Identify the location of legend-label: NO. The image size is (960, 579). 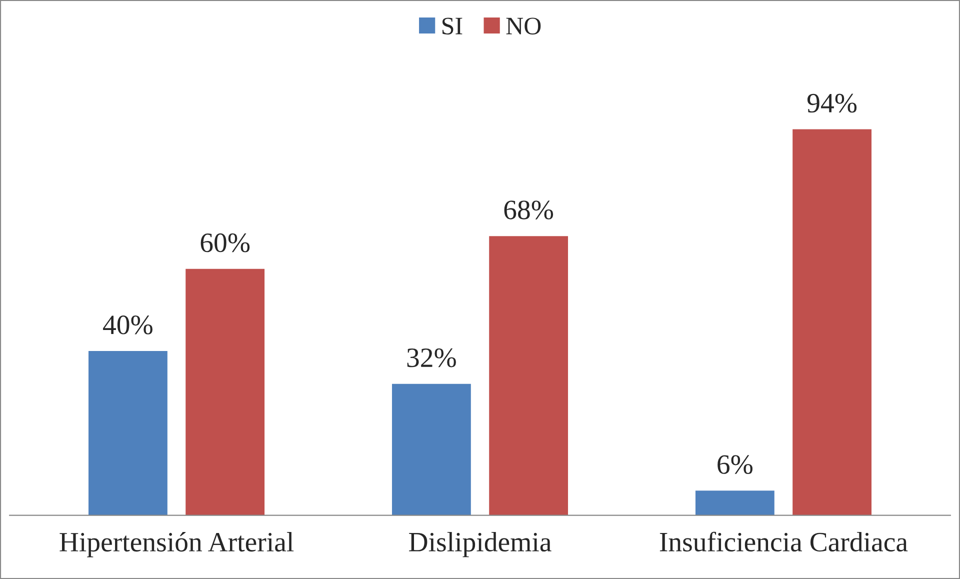
(523, 26).